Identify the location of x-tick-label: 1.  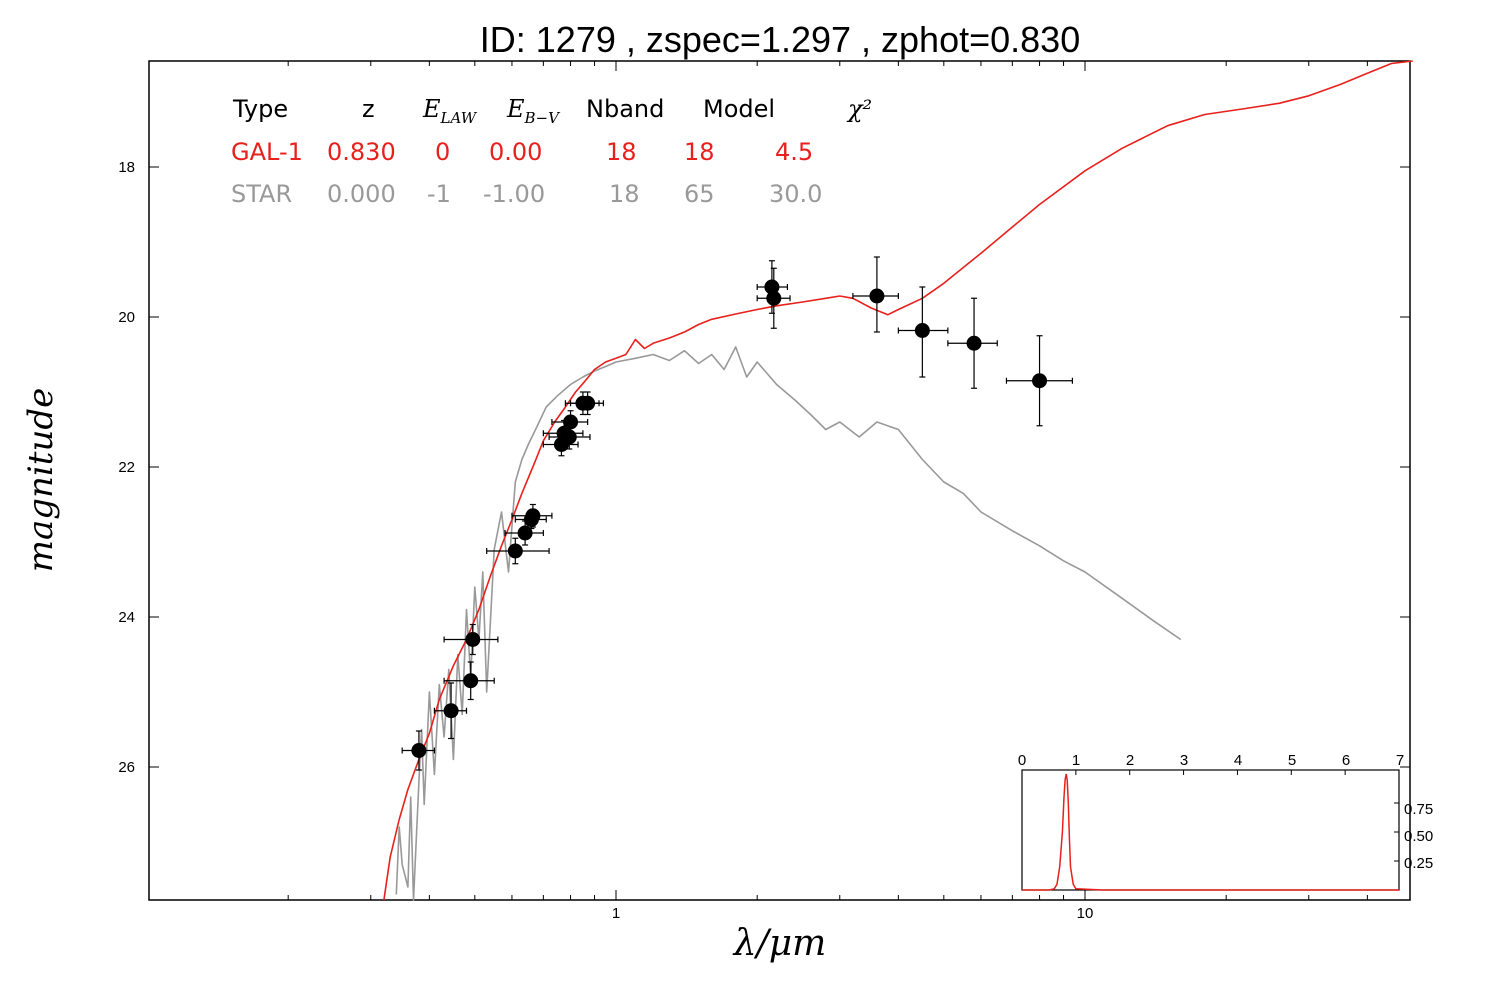
(616, 913).